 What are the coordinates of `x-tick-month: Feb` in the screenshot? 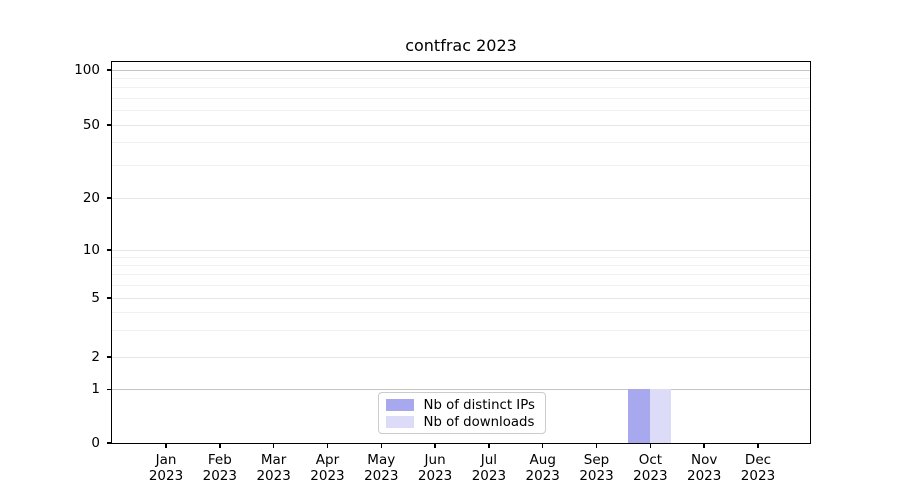 It's located at (219, 460).